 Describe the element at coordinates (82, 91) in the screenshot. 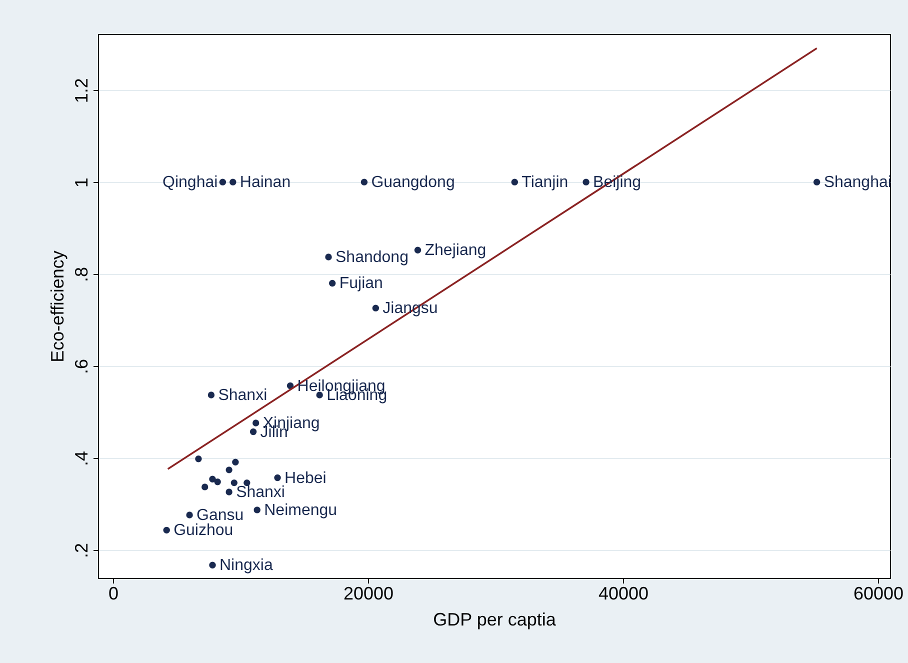

I see `y-tick-label: 1.2` at that location.